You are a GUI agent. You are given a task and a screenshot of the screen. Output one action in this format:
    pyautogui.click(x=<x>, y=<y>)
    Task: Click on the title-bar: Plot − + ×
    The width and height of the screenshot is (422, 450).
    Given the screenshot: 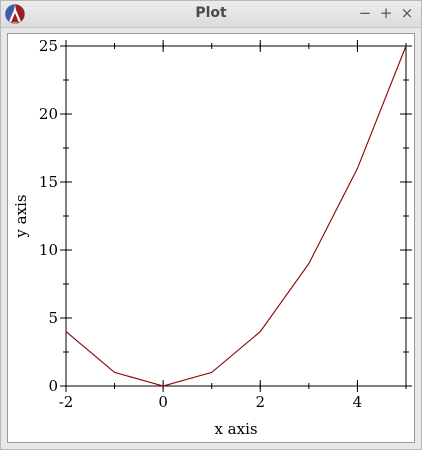 What is the action you would take?
    pyautogui.click(x=211, y=14)
    